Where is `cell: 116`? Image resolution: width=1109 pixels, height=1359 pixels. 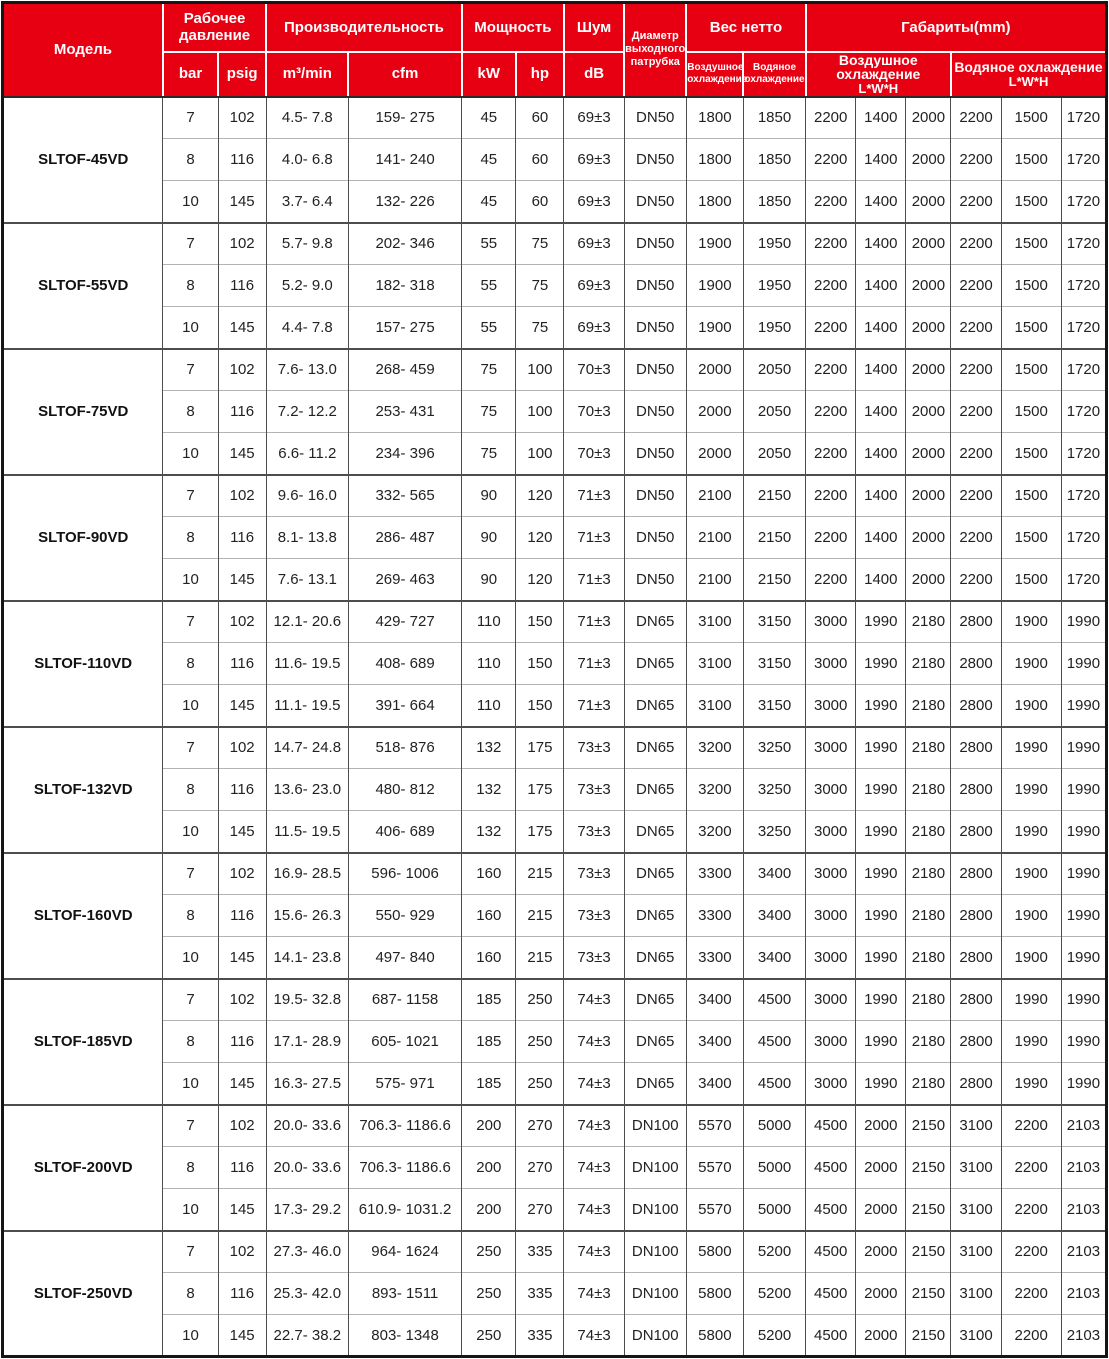
cell: 116 is located at coordinates (242, 1041).